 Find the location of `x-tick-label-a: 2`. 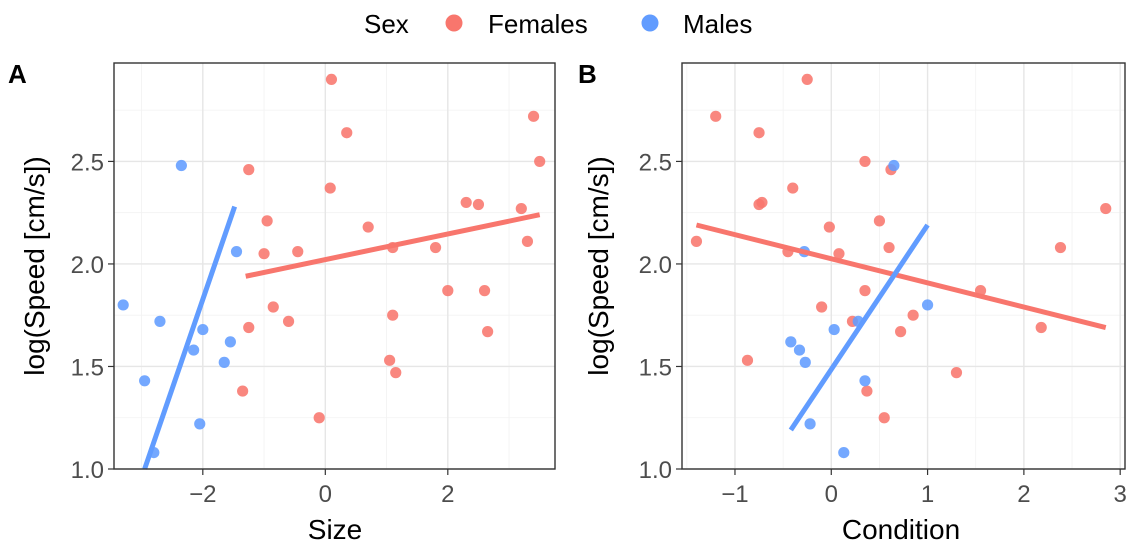

x-tick-label-a: 2 is located at coordinates (447, 494).